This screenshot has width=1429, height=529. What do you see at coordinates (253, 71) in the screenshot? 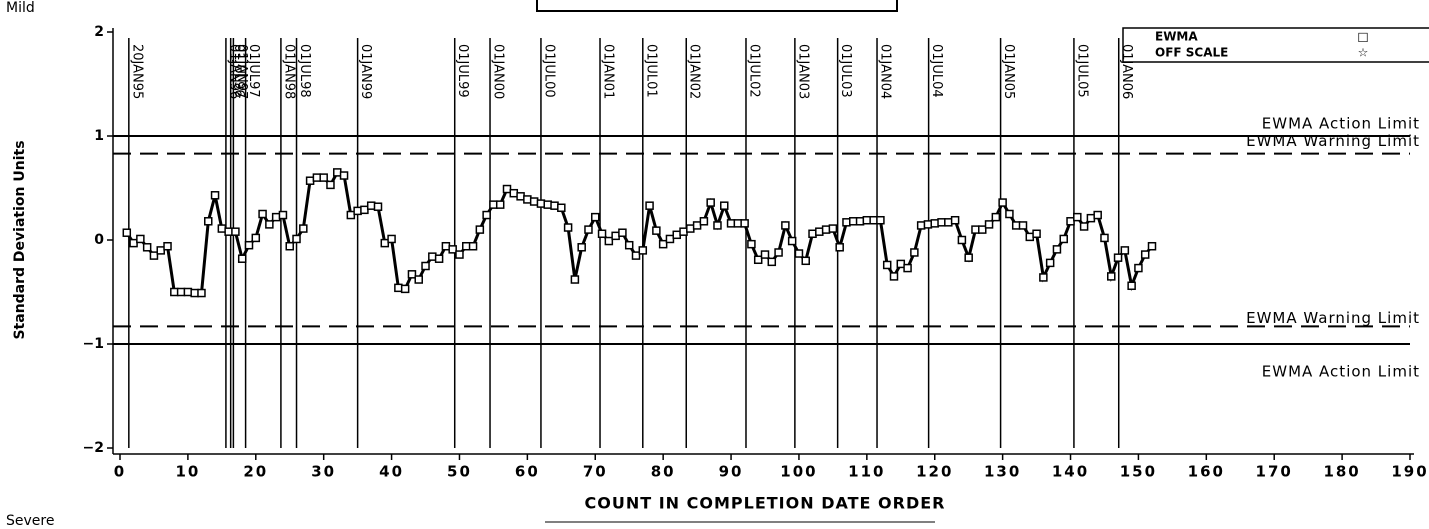
I see `reference-label: 01JUL97` at bounding box center [253, 71].